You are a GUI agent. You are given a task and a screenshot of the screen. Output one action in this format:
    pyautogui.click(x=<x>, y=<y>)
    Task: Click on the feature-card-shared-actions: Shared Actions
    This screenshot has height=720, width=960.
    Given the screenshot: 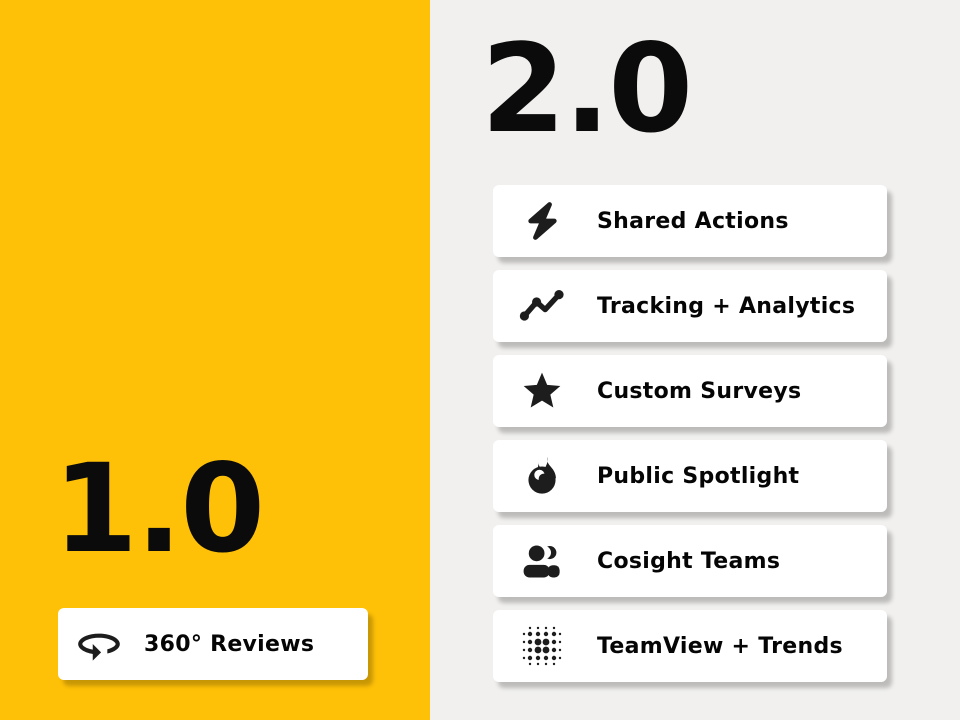 What is the action you would take?
    pyautogui.click(x=690, y=221)
    